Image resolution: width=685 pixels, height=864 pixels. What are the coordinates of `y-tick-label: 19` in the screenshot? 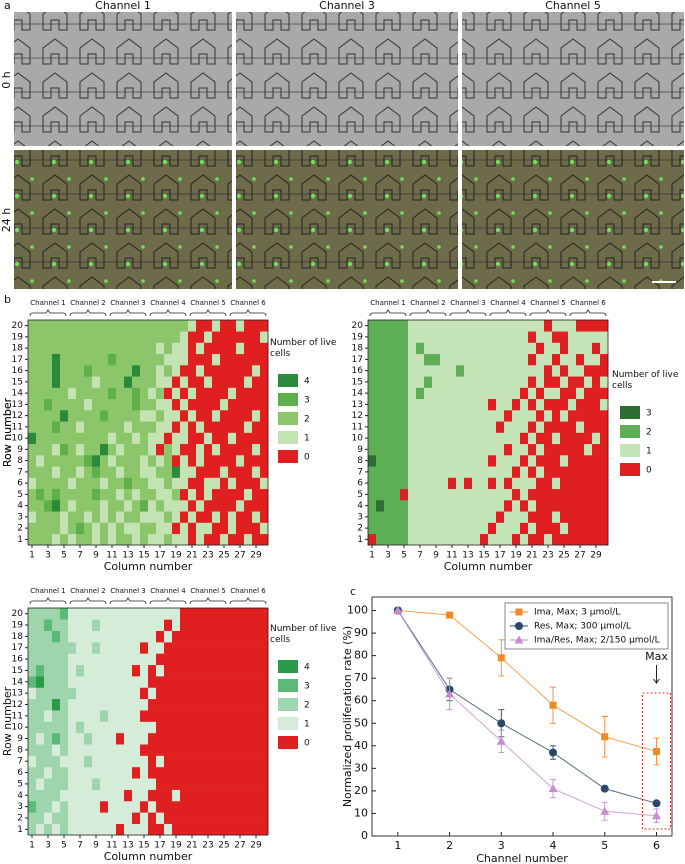 It's located at (358, 337).